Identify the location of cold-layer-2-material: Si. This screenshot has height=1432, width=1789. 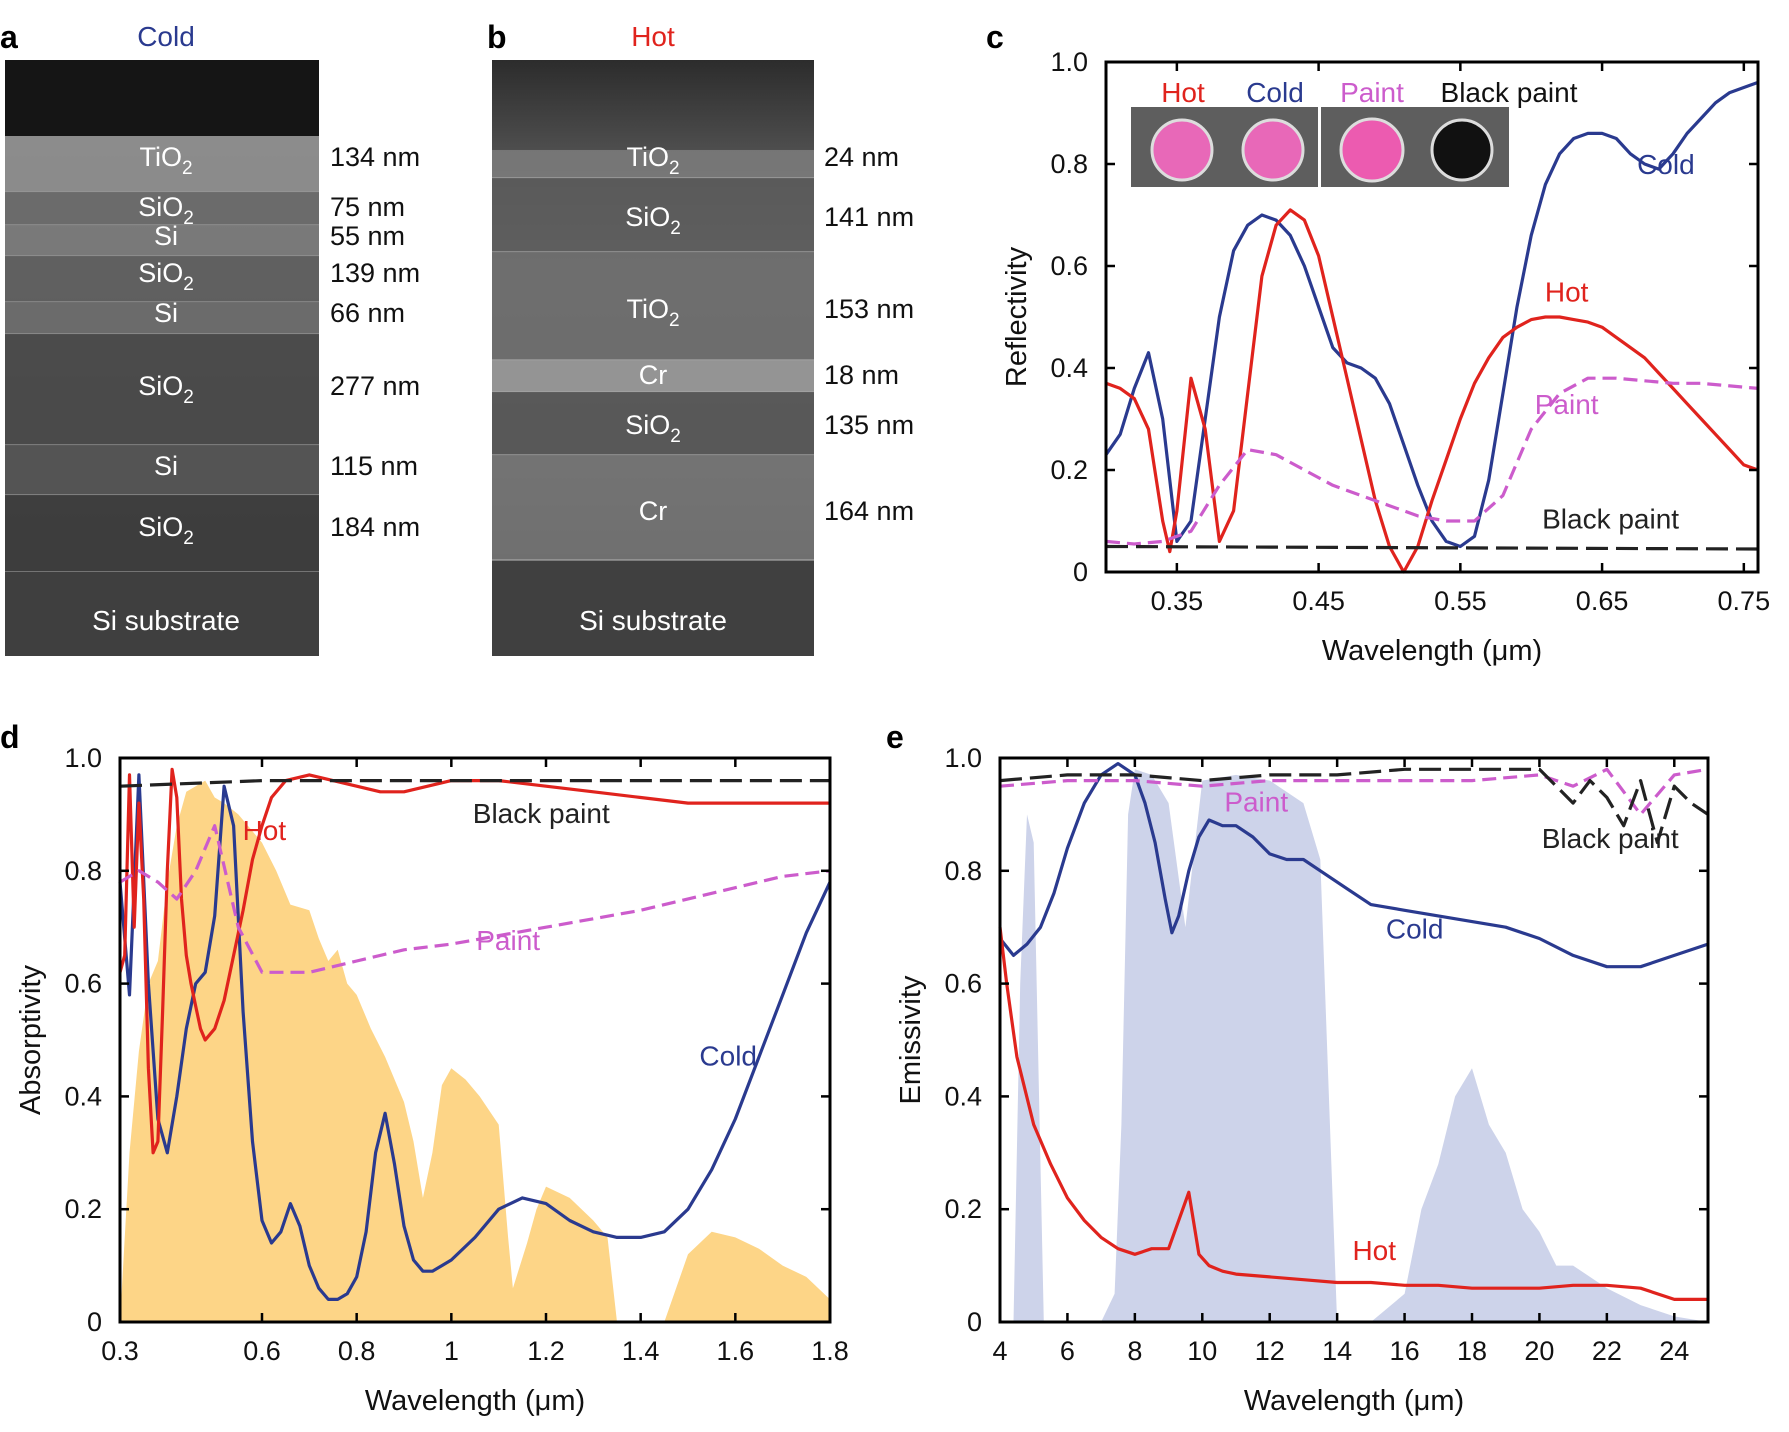
(166, 236).